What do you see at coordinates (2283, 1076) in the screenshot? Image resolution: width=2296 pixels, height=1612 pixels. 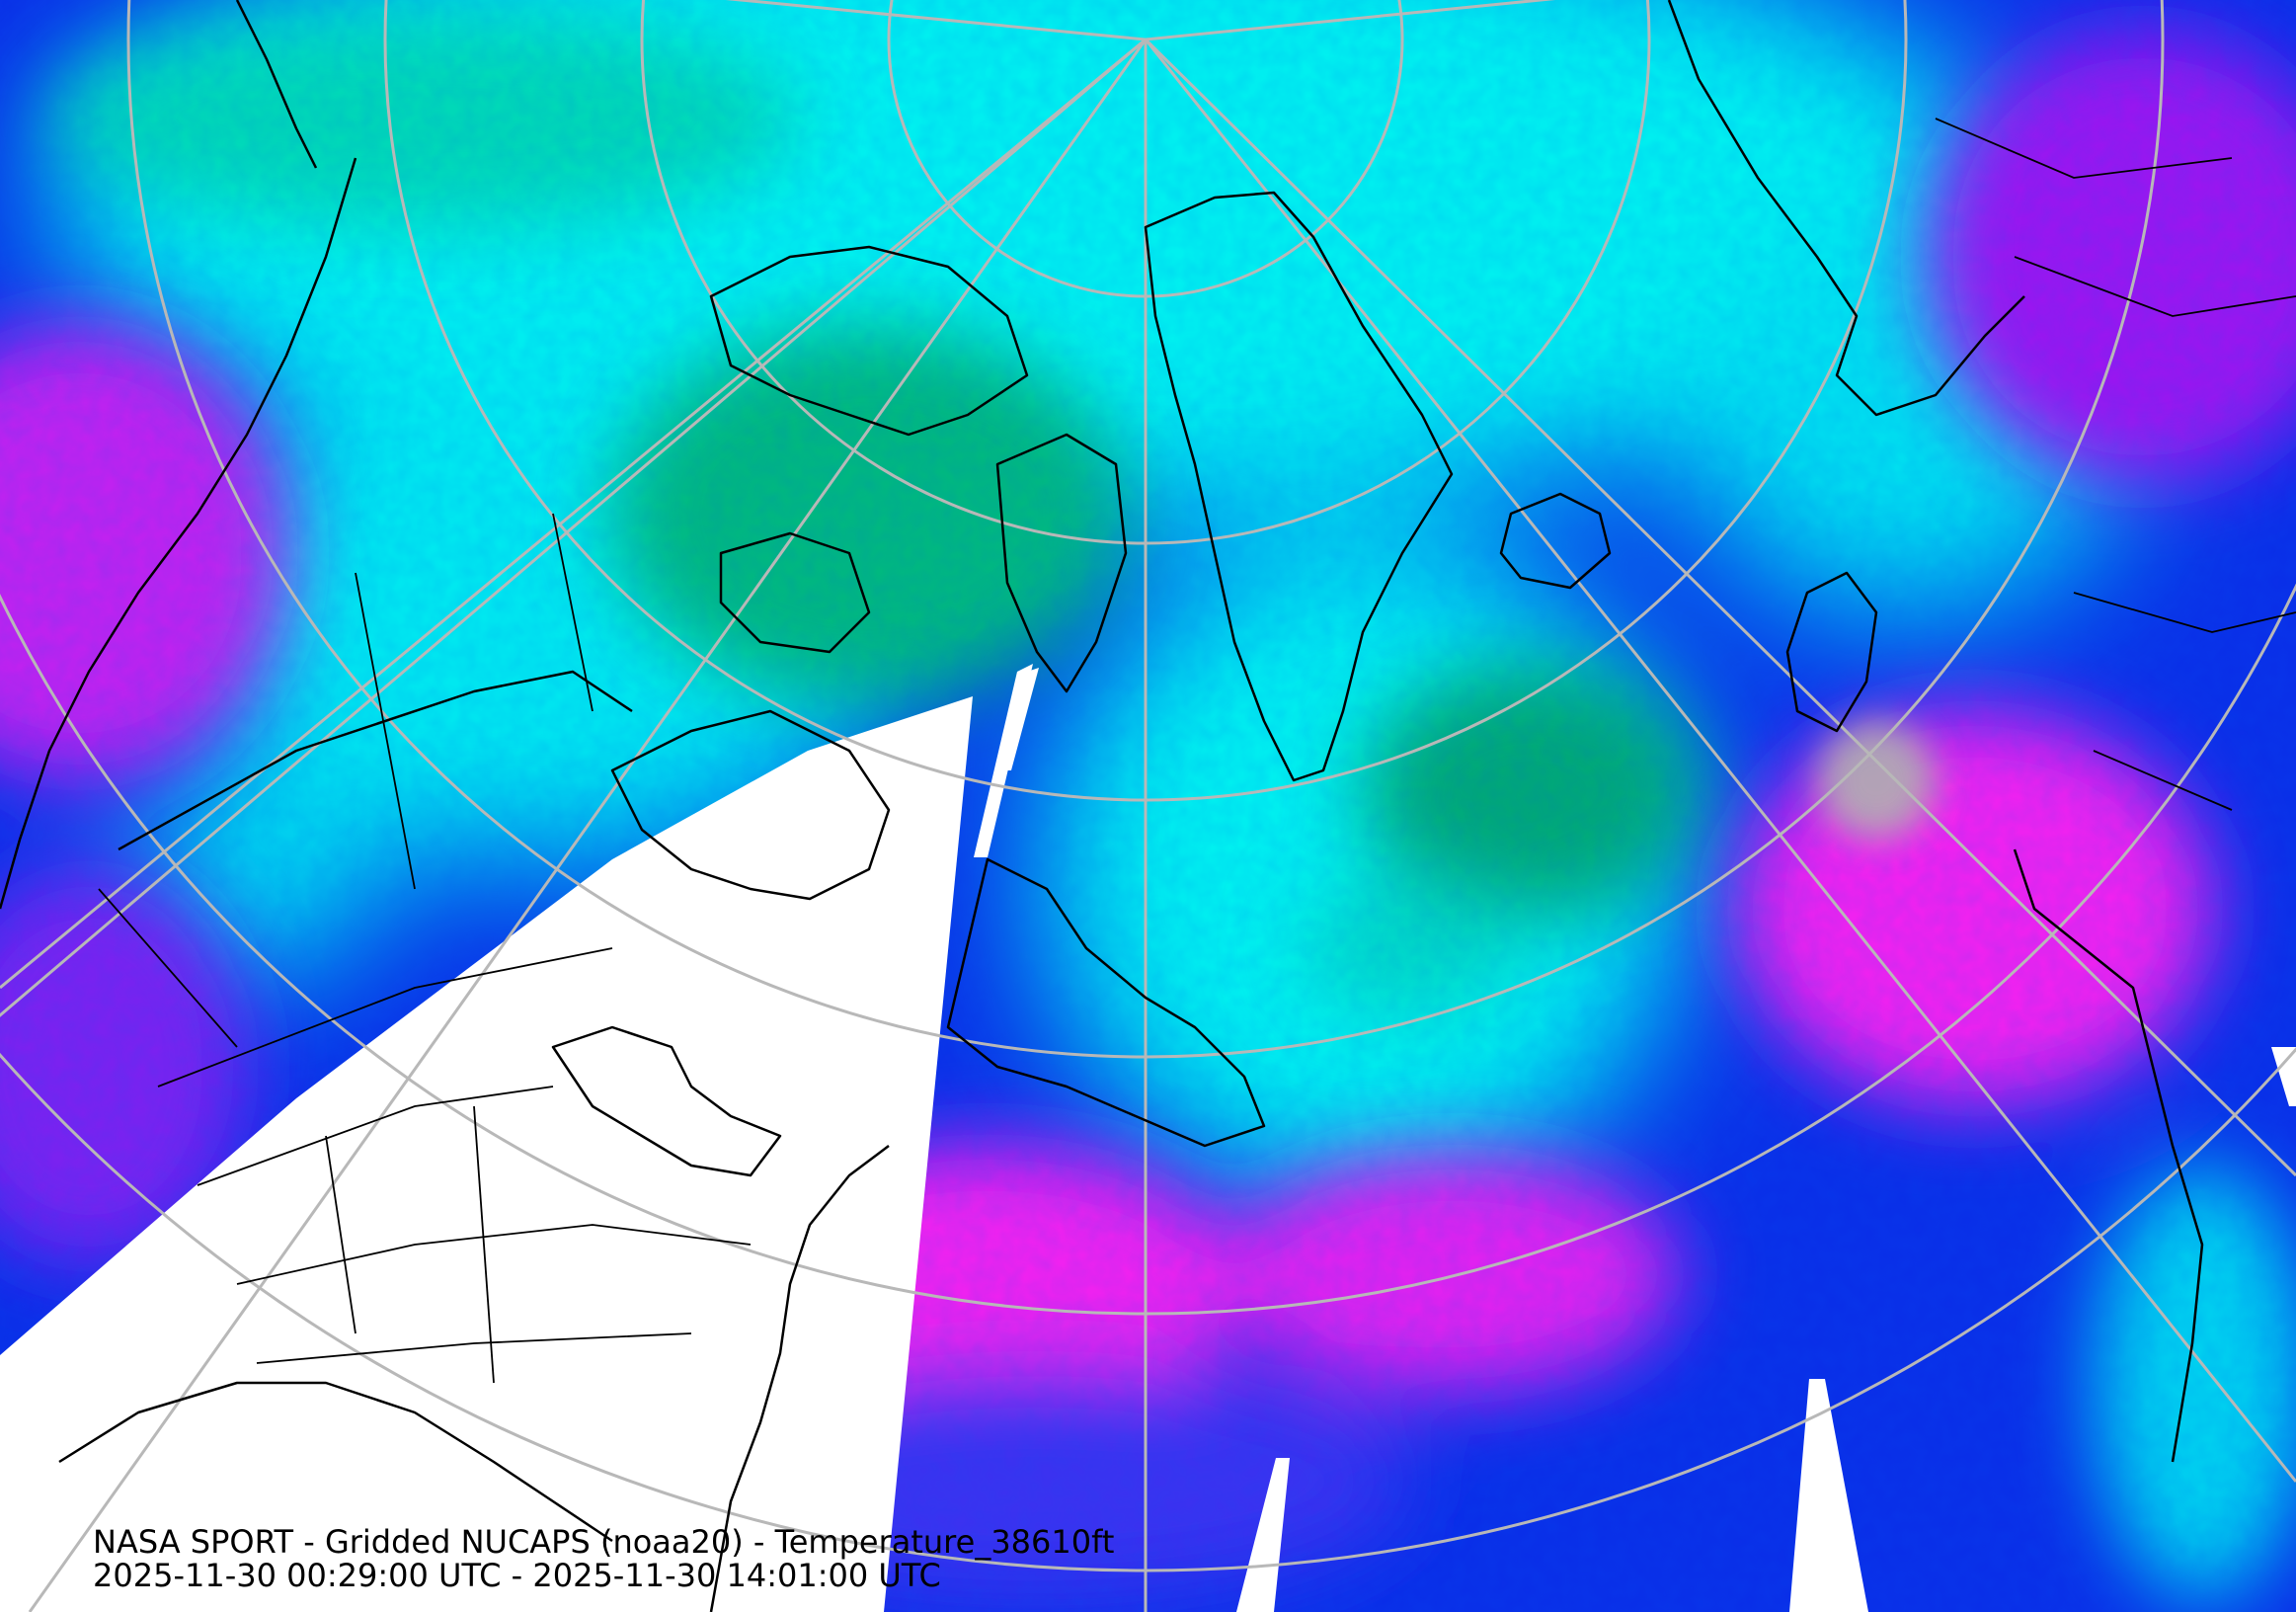 I see `no-data-gap-far-east-sliver` at bounding box center [2283, 1076].